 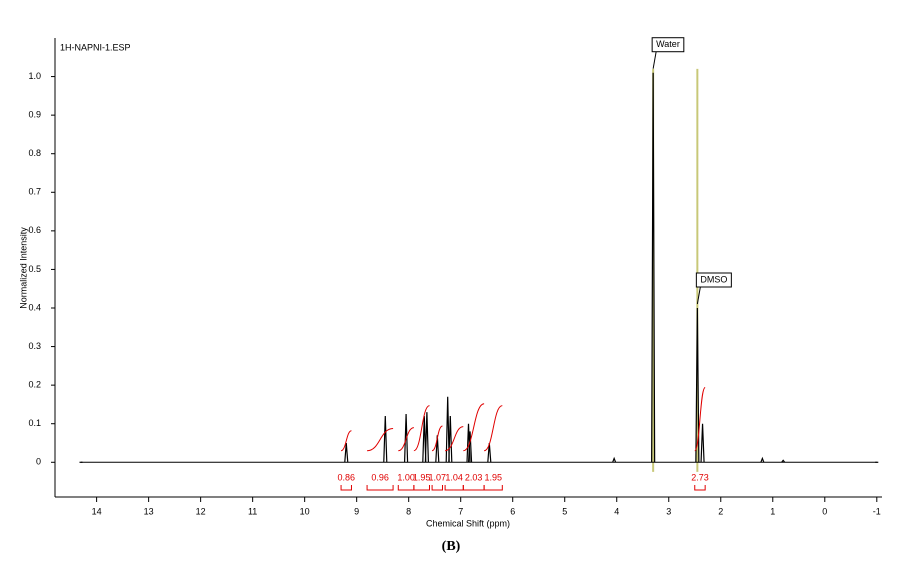 I want to click on y-tick-label: 0.9, so click(x=34, y=115).